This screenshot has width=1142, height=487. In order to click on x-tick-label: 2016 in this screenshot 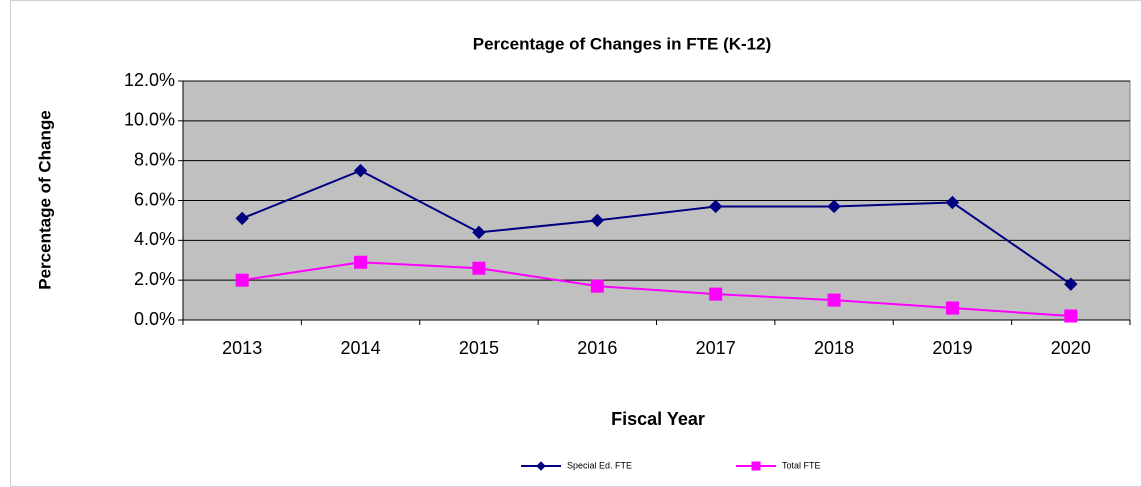, I will do `click(597, 348)`.